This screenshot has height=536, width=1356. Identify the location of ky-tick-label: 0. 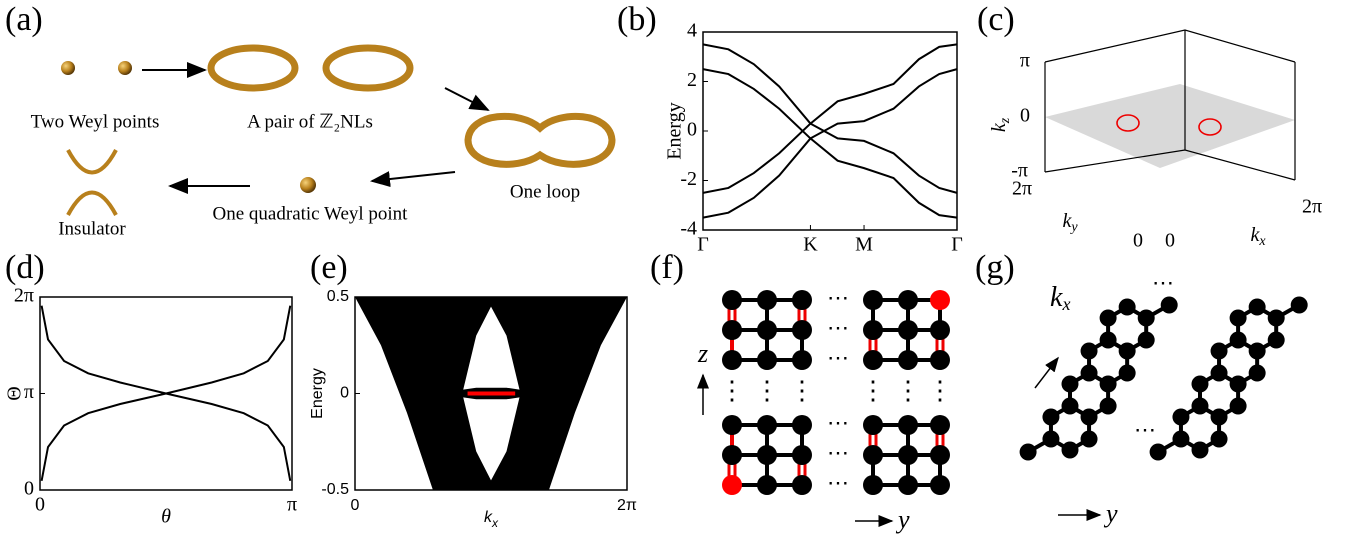
(1138, 241).